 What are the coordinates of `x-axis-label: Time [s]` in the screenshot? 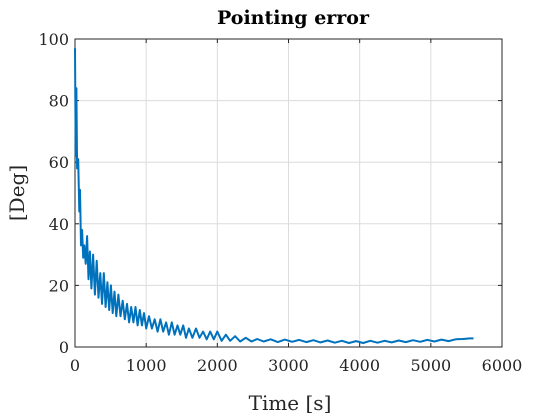 It's located at (290, 403).